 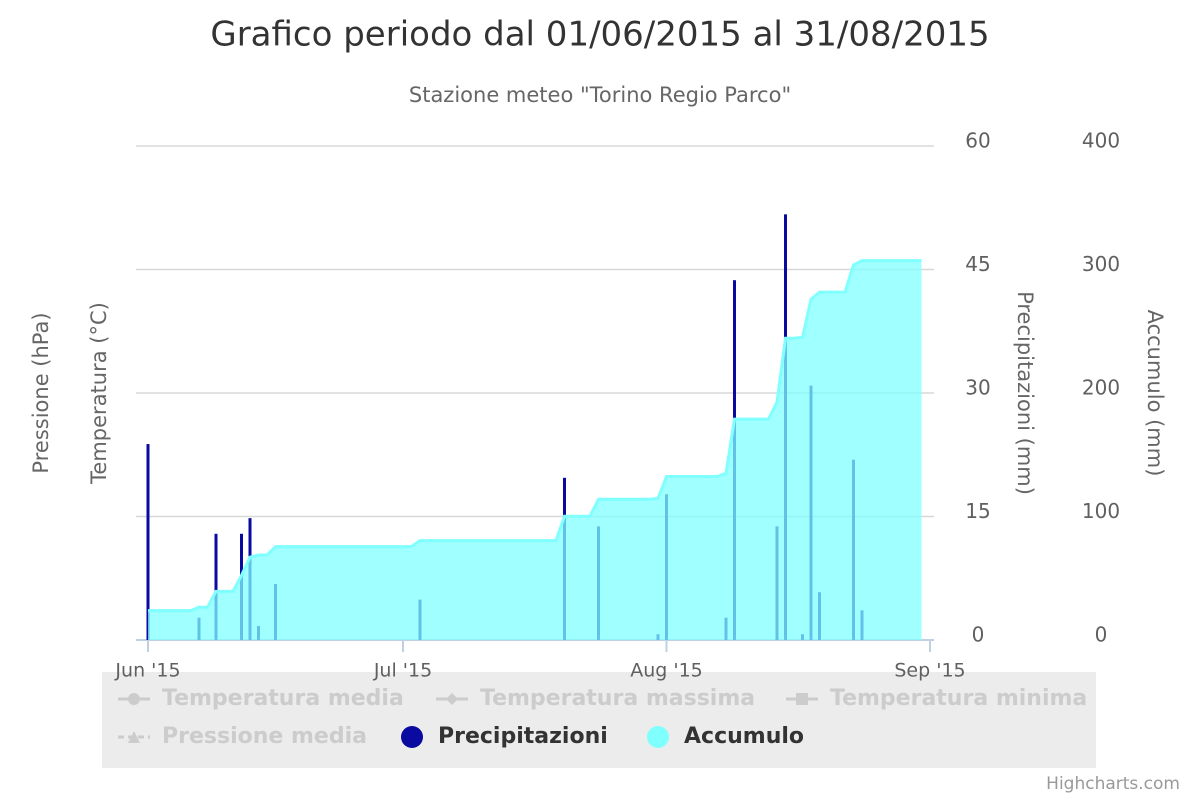 I want to click on legend-label: Pressione media, so click(x=264, y=736).